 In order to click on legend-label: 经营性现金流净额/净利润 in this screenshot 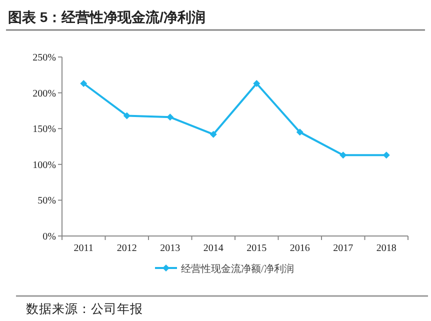, I will do `click(237, 269)`.